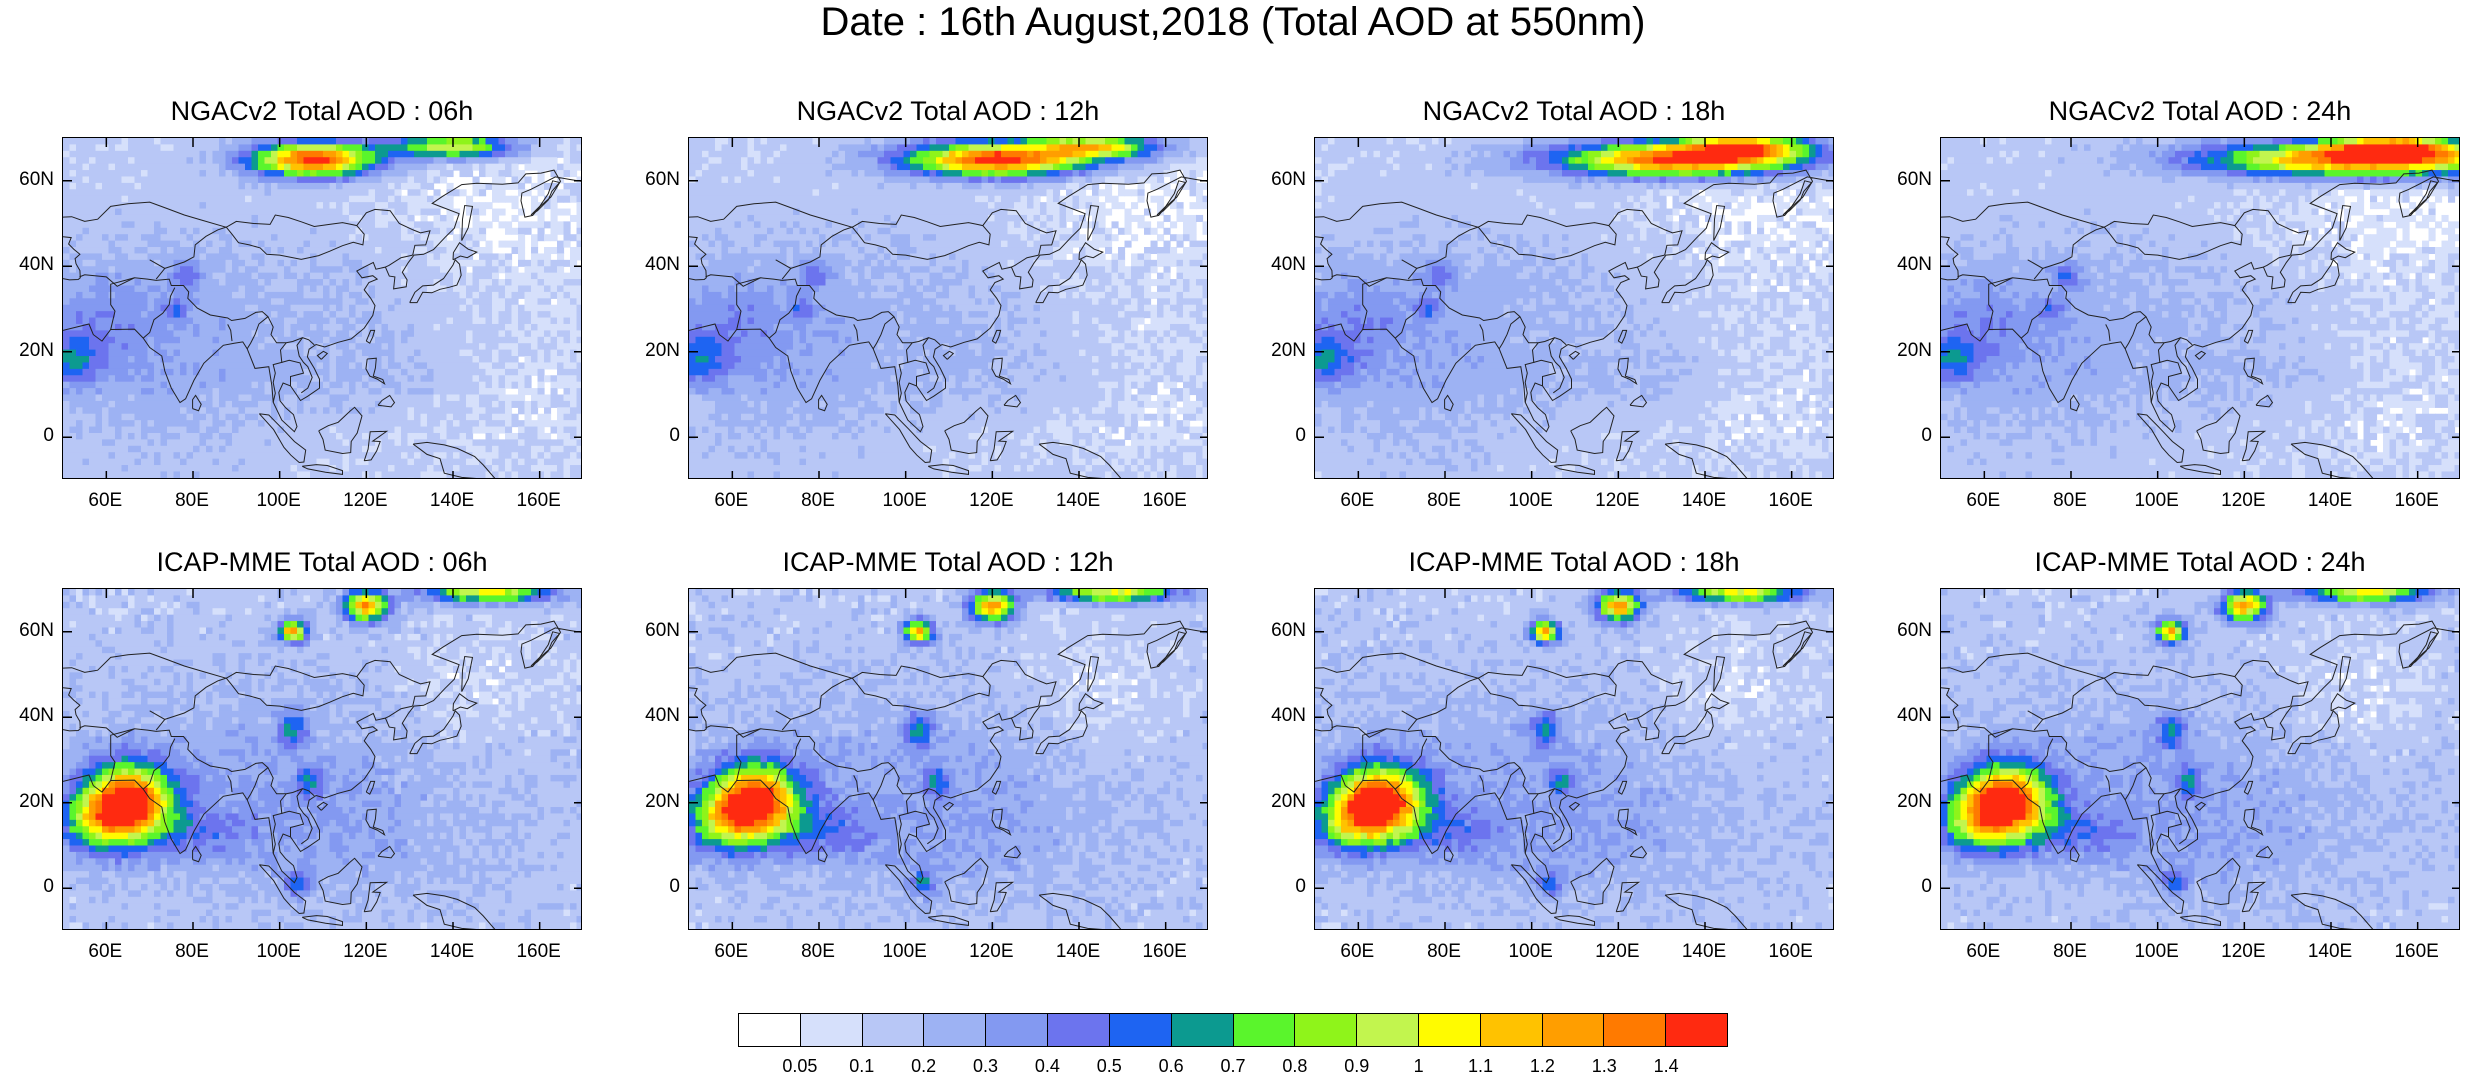 The image size is (2466, 1076). What do you see at coordinates (322, 562) in the screenshot?
I see `panel-title: ICAP-MME Total AOD : 06h` at bounding box center [322, 562].